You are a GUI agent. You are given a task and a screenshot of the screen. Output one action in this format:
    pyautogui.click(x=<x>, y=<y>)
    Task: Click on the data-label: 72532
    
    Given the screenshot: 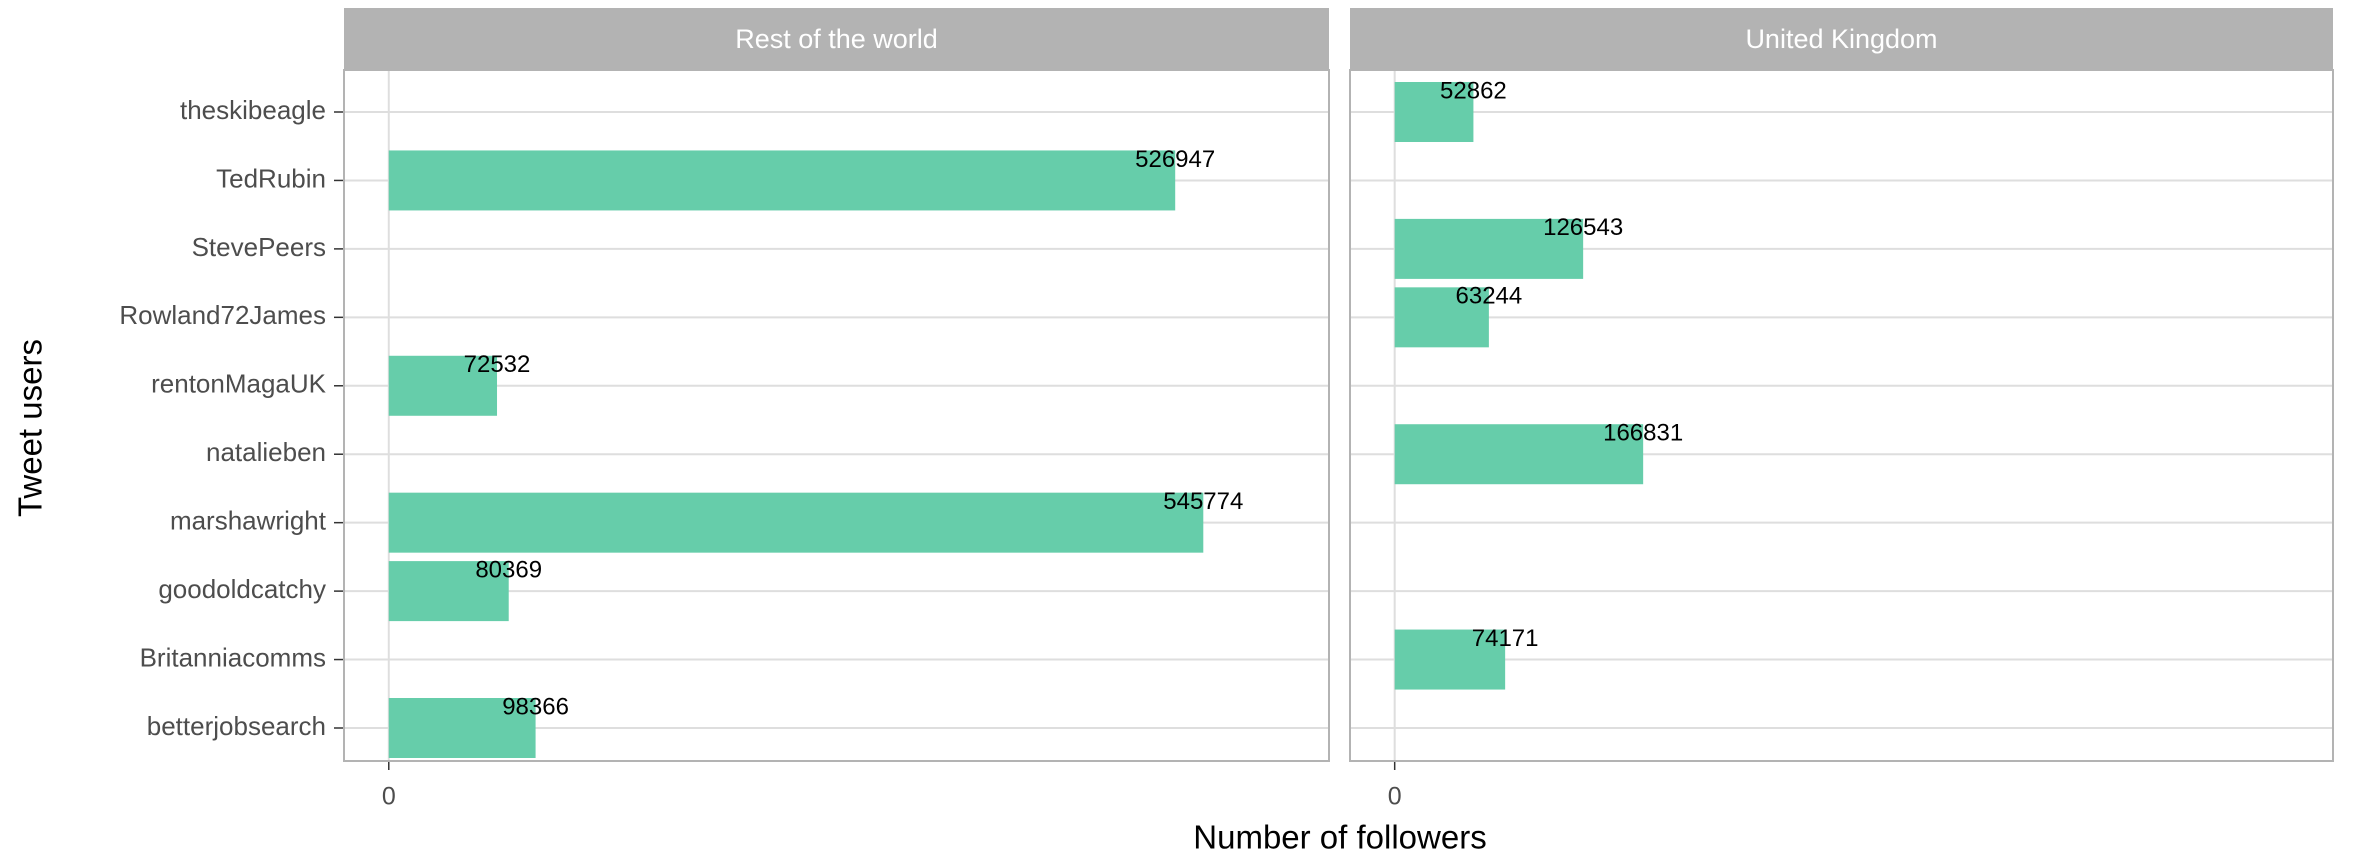 What is the action you would take?
    pyautogui.click(x=497, y=364)
    